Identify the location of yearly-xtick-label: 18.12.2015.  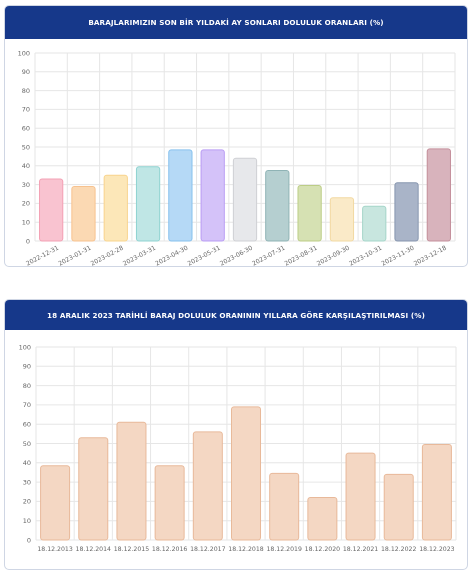
(131, 549).